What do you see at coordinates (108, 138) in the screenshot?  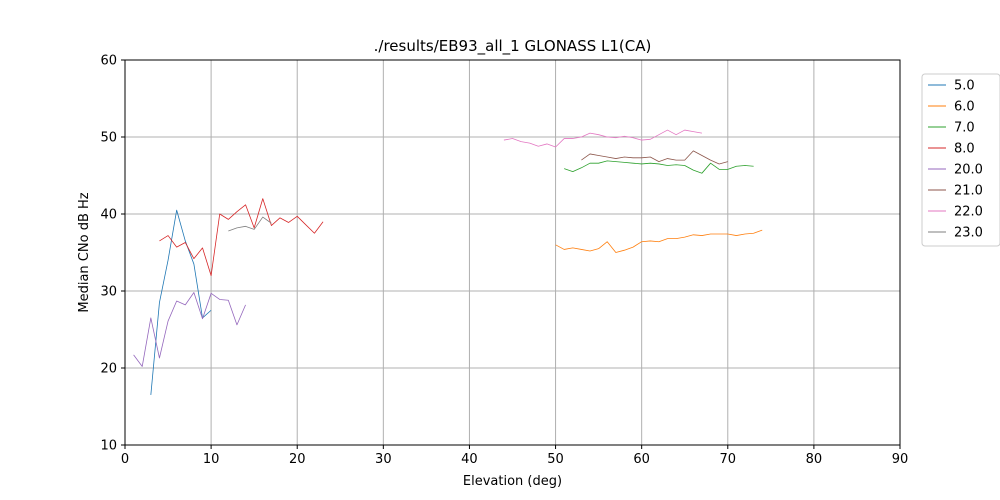 I see `y-tick-label: 50` at bounding box center [108, 138].